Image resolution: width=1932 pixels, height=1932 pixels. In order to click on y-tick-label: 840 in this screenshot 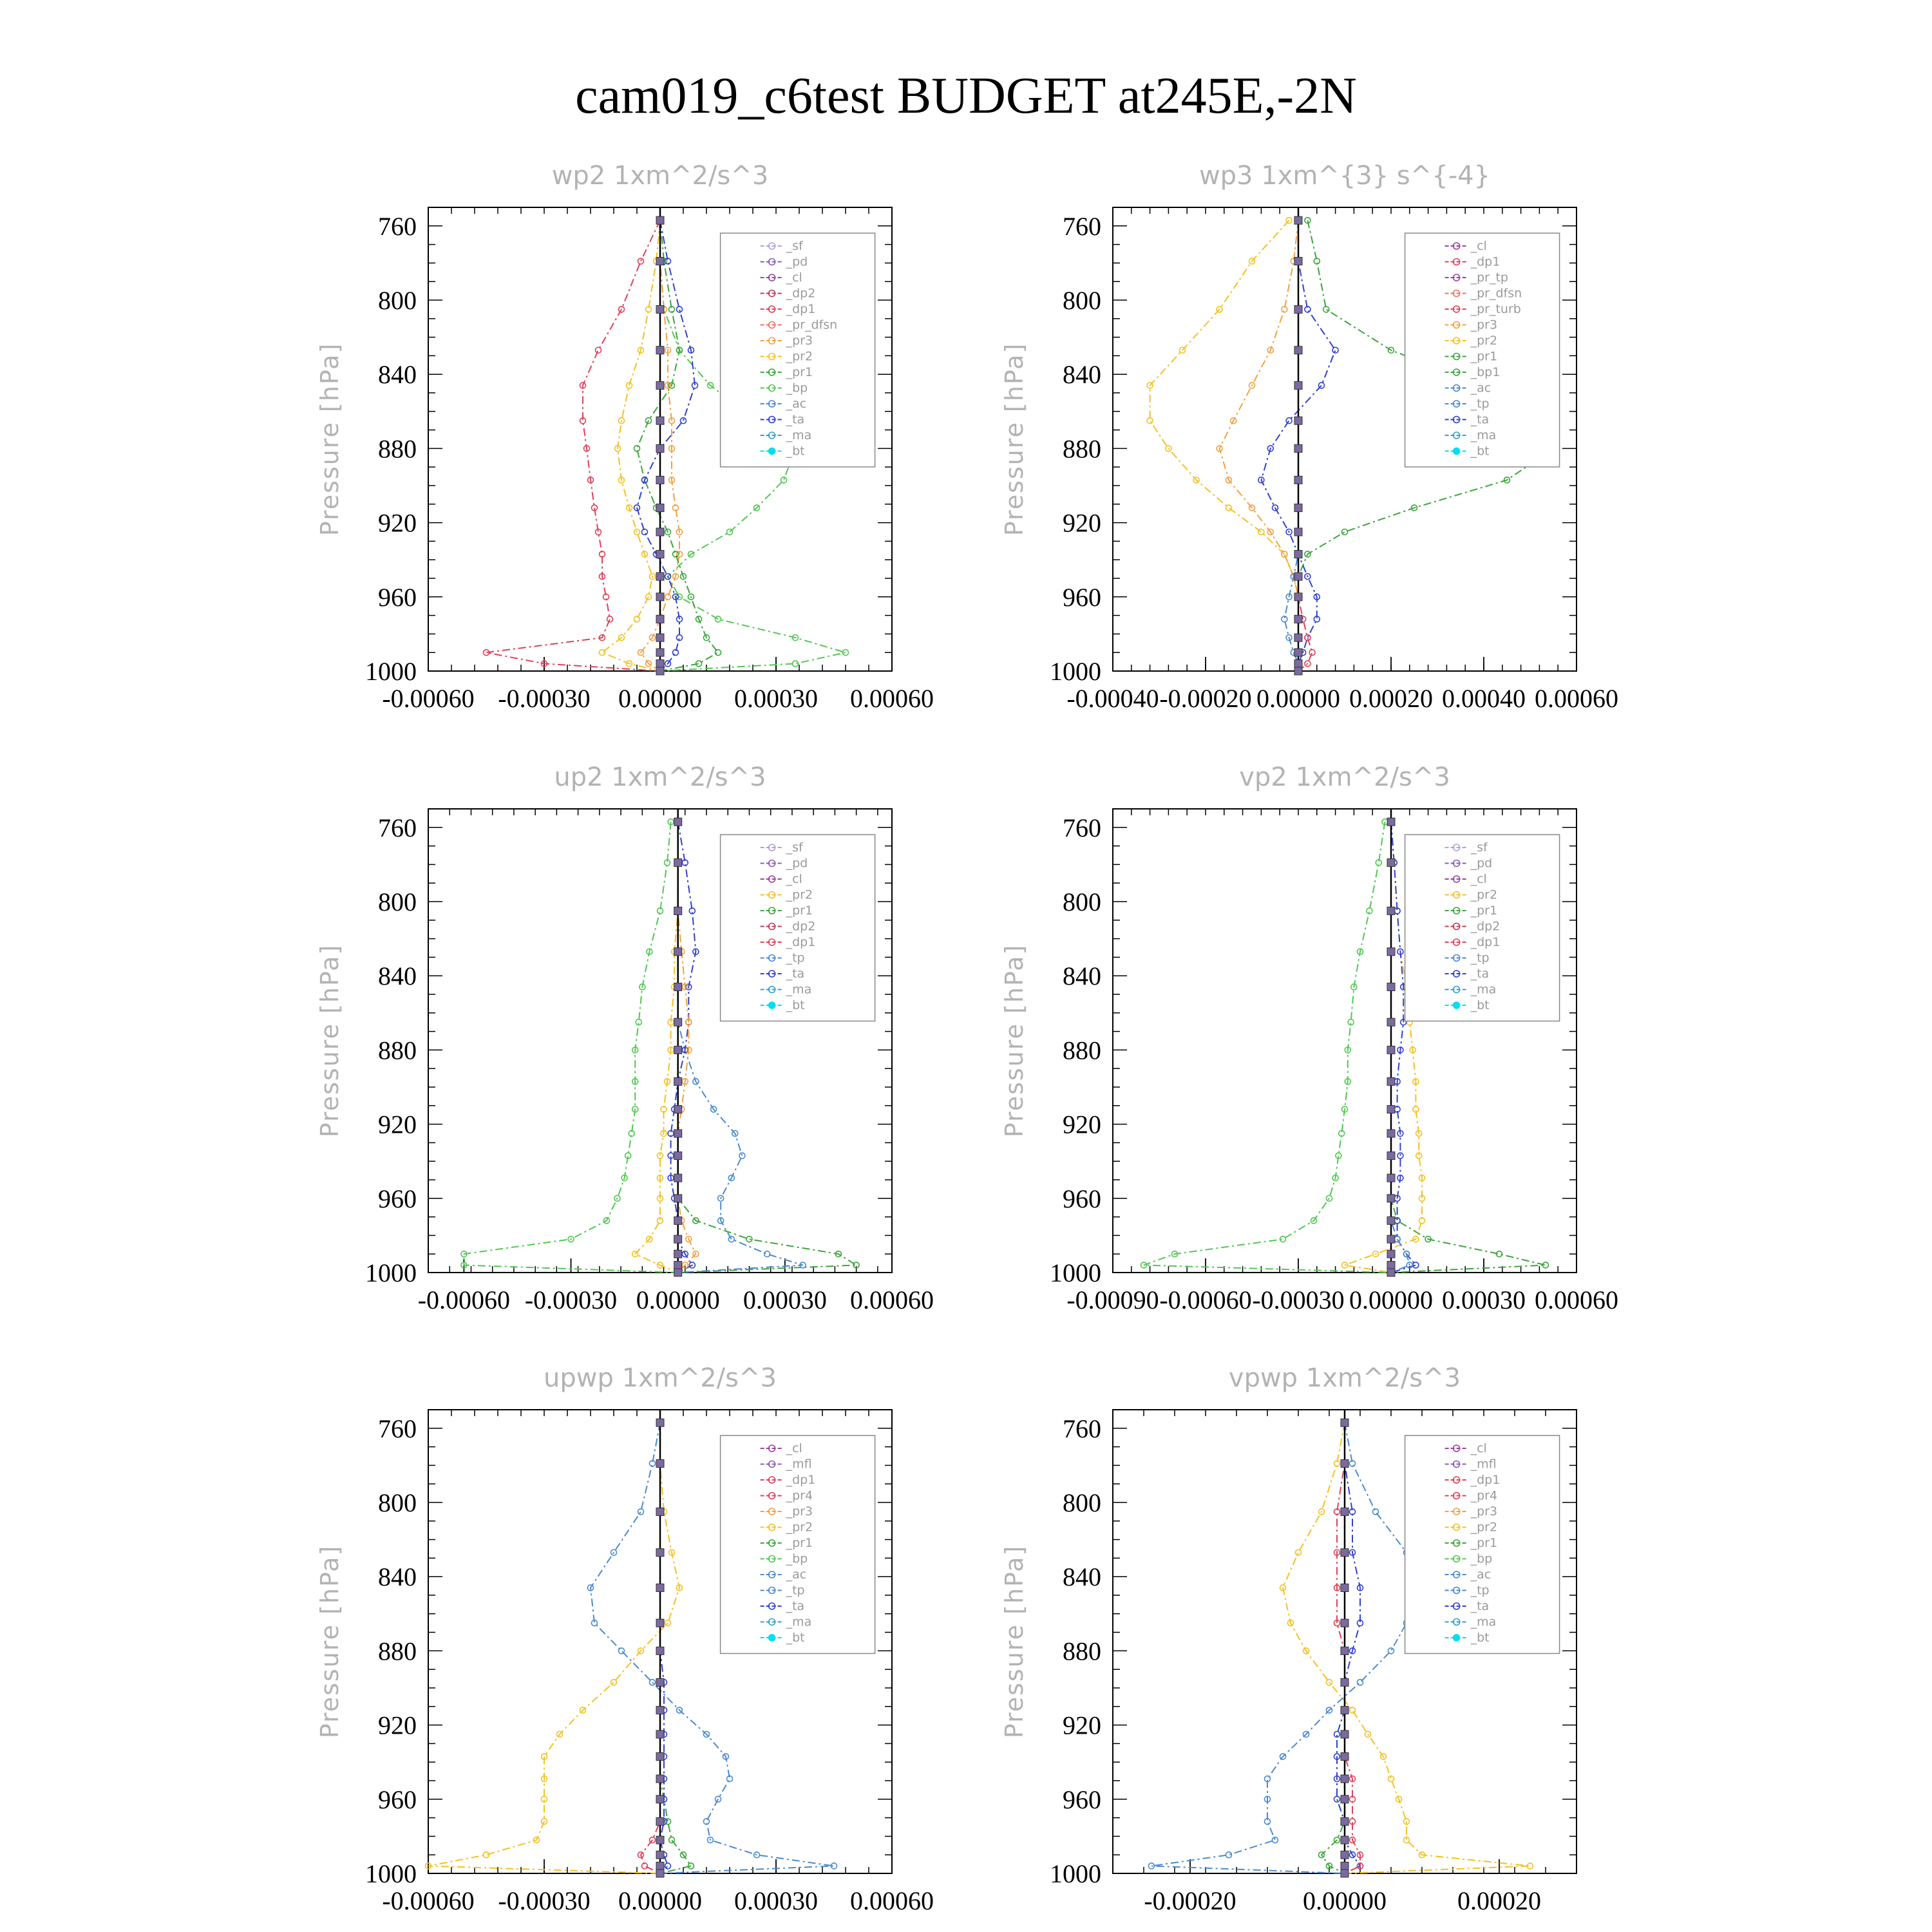, I will do `click(398, 374)`.